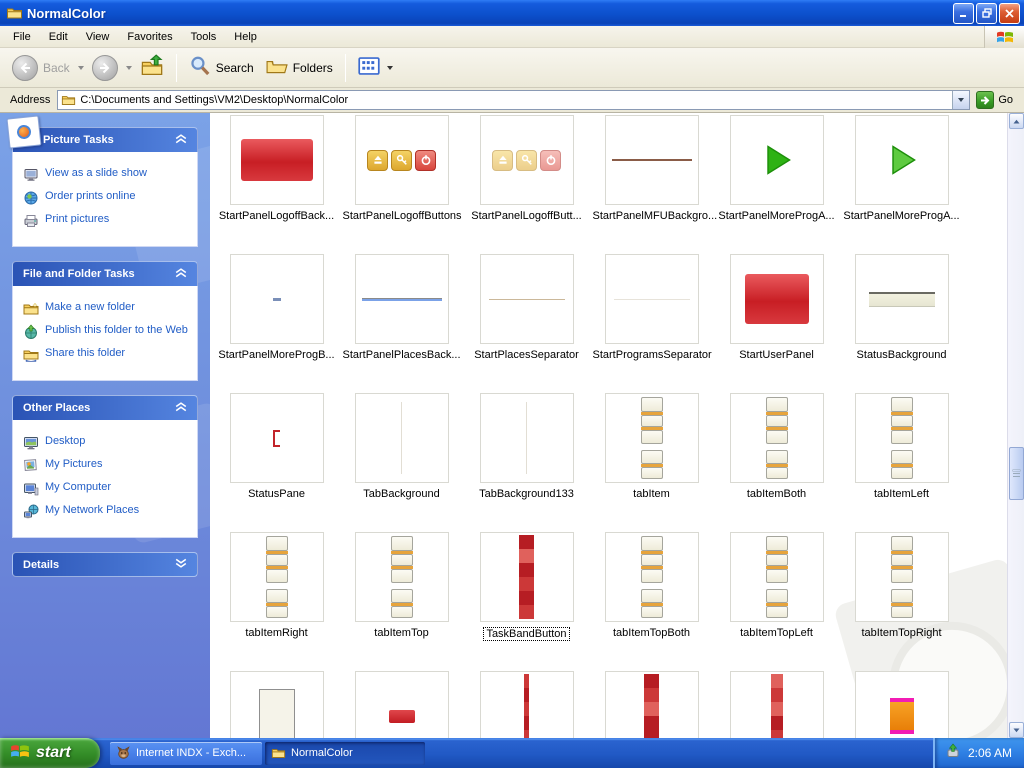 Image resolution: width=1024 pixels, height=768 pixels. Describe the element at coordinates (107, 443) in the screenshot. I see `task-item-desktop: Desktop` at that location.